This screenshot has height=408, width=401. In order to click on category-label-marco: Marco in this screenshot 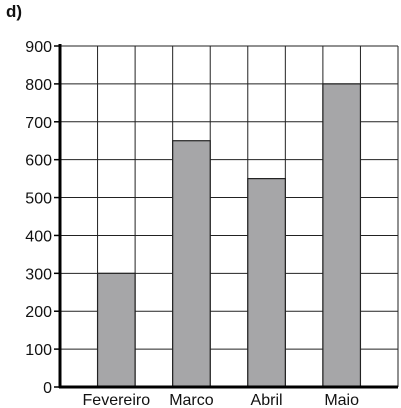, I will do `click(191, 400)`.